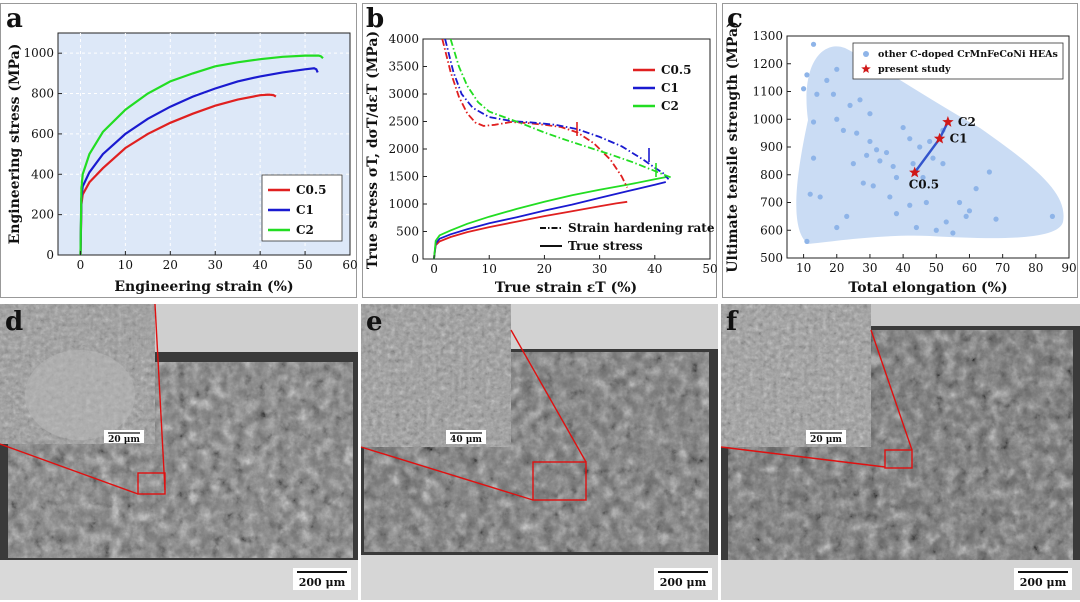 This screenshot has height=602, width=1080. I want to click on chart-c-data-cloud, so click(930, 145).